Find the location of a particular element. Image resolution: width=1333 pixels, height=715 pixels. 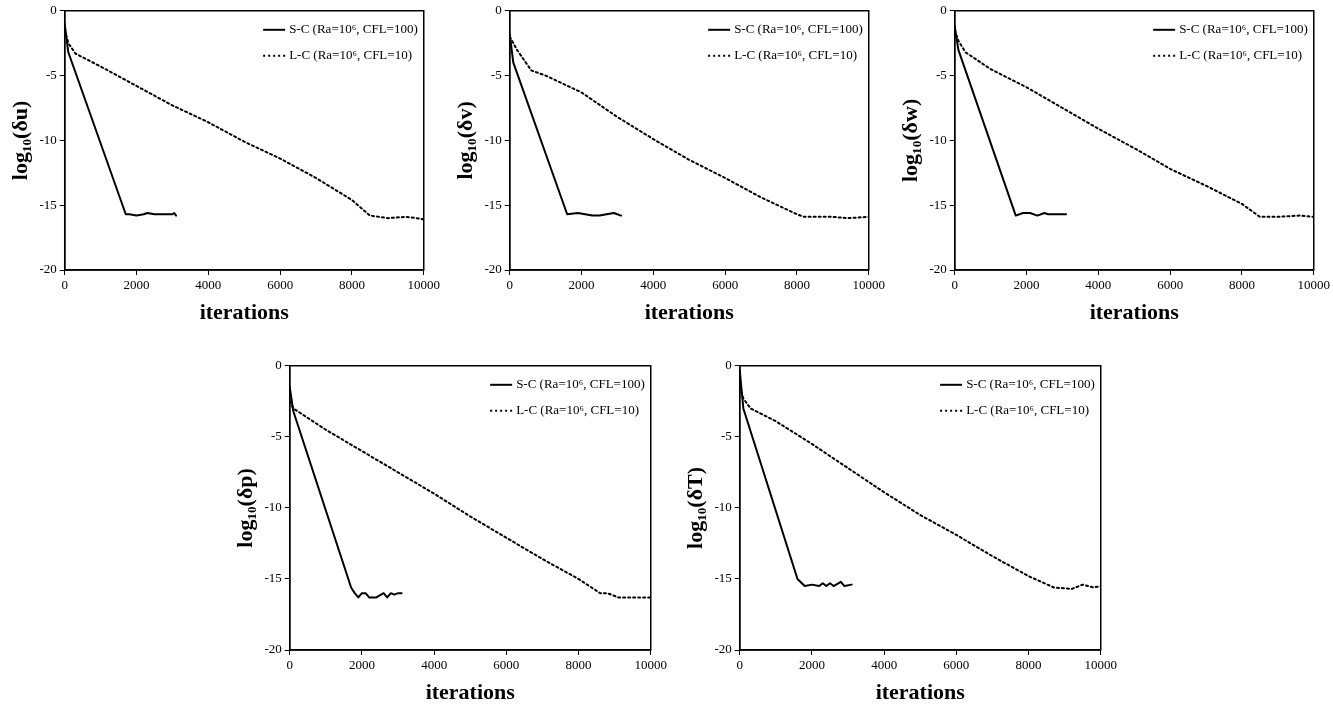

y-axis-title: log₁₀(δw) is located at coordinates (909, 140).